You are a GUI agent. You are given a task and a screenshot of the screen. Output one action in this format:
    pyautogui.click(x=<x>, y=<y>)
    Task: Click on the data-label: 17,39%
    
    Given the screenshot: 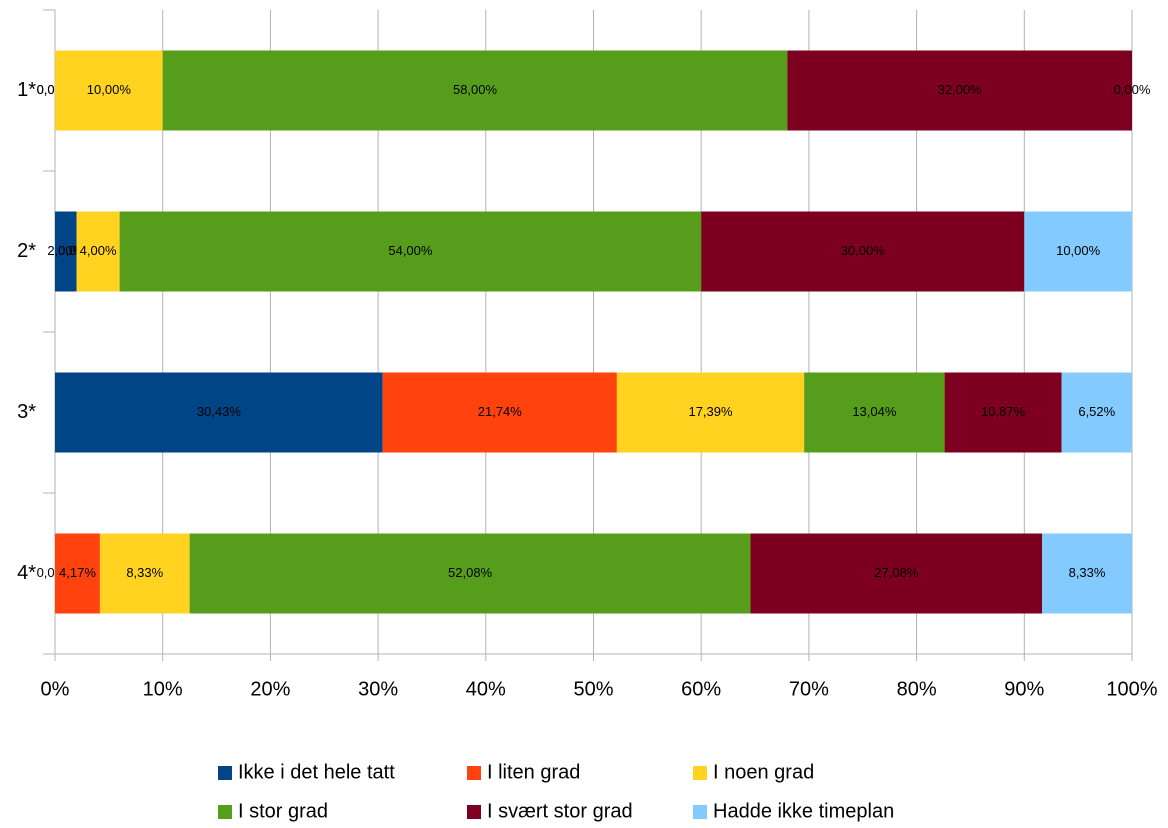 What is the action you would take?
    pyautogui.click(x=710, y=411)
    